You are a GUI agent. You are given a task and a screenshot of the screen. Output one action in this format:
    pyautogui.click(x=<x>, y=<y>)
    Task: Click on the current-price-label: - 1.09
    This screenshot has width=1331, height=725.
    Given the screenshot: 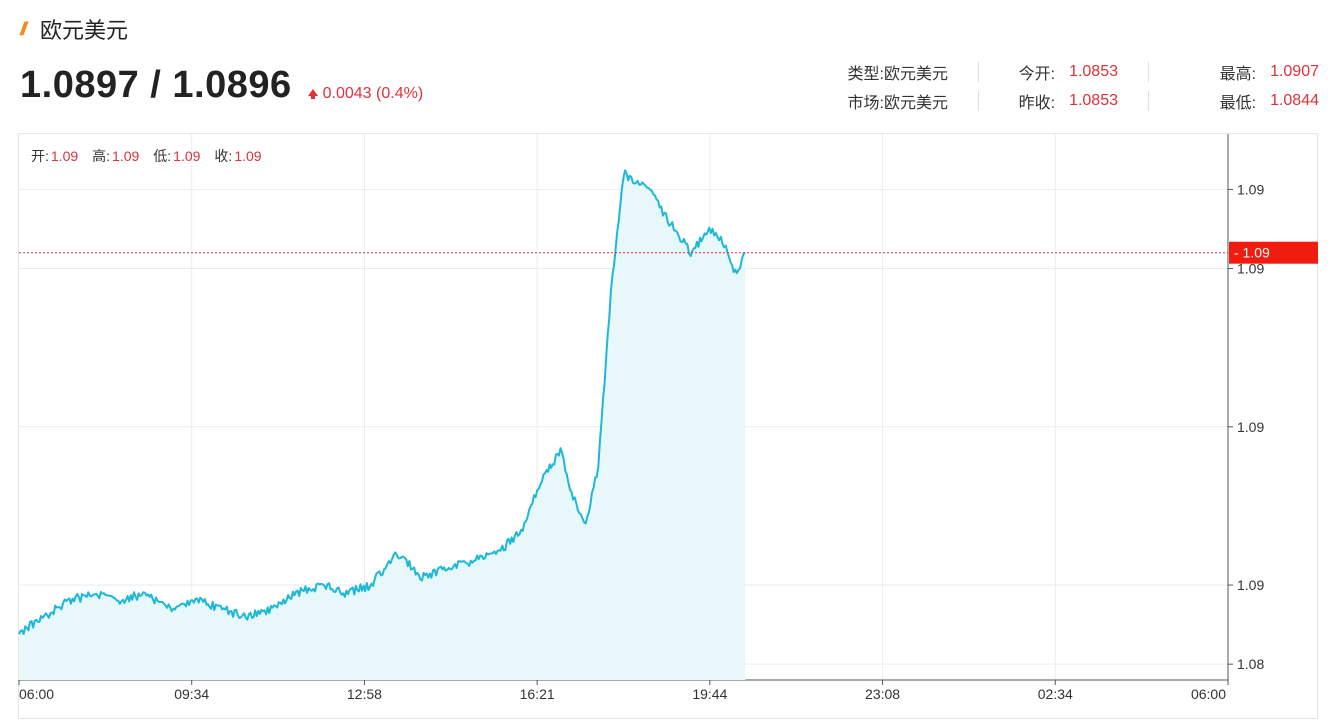 What is the action you would take?
    pyautogui.click(x=1252, y=253)
    